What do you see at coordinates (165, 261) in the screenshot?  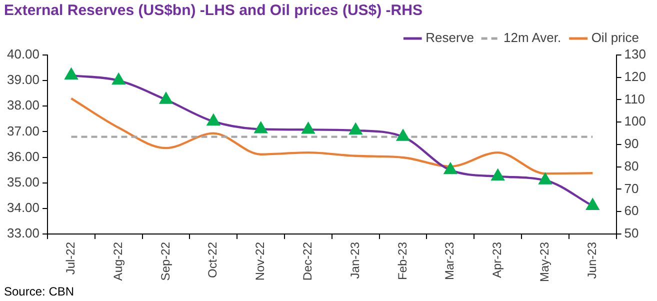 I see `x-tick-label: Sep-22` at bounding box center [165, 261].